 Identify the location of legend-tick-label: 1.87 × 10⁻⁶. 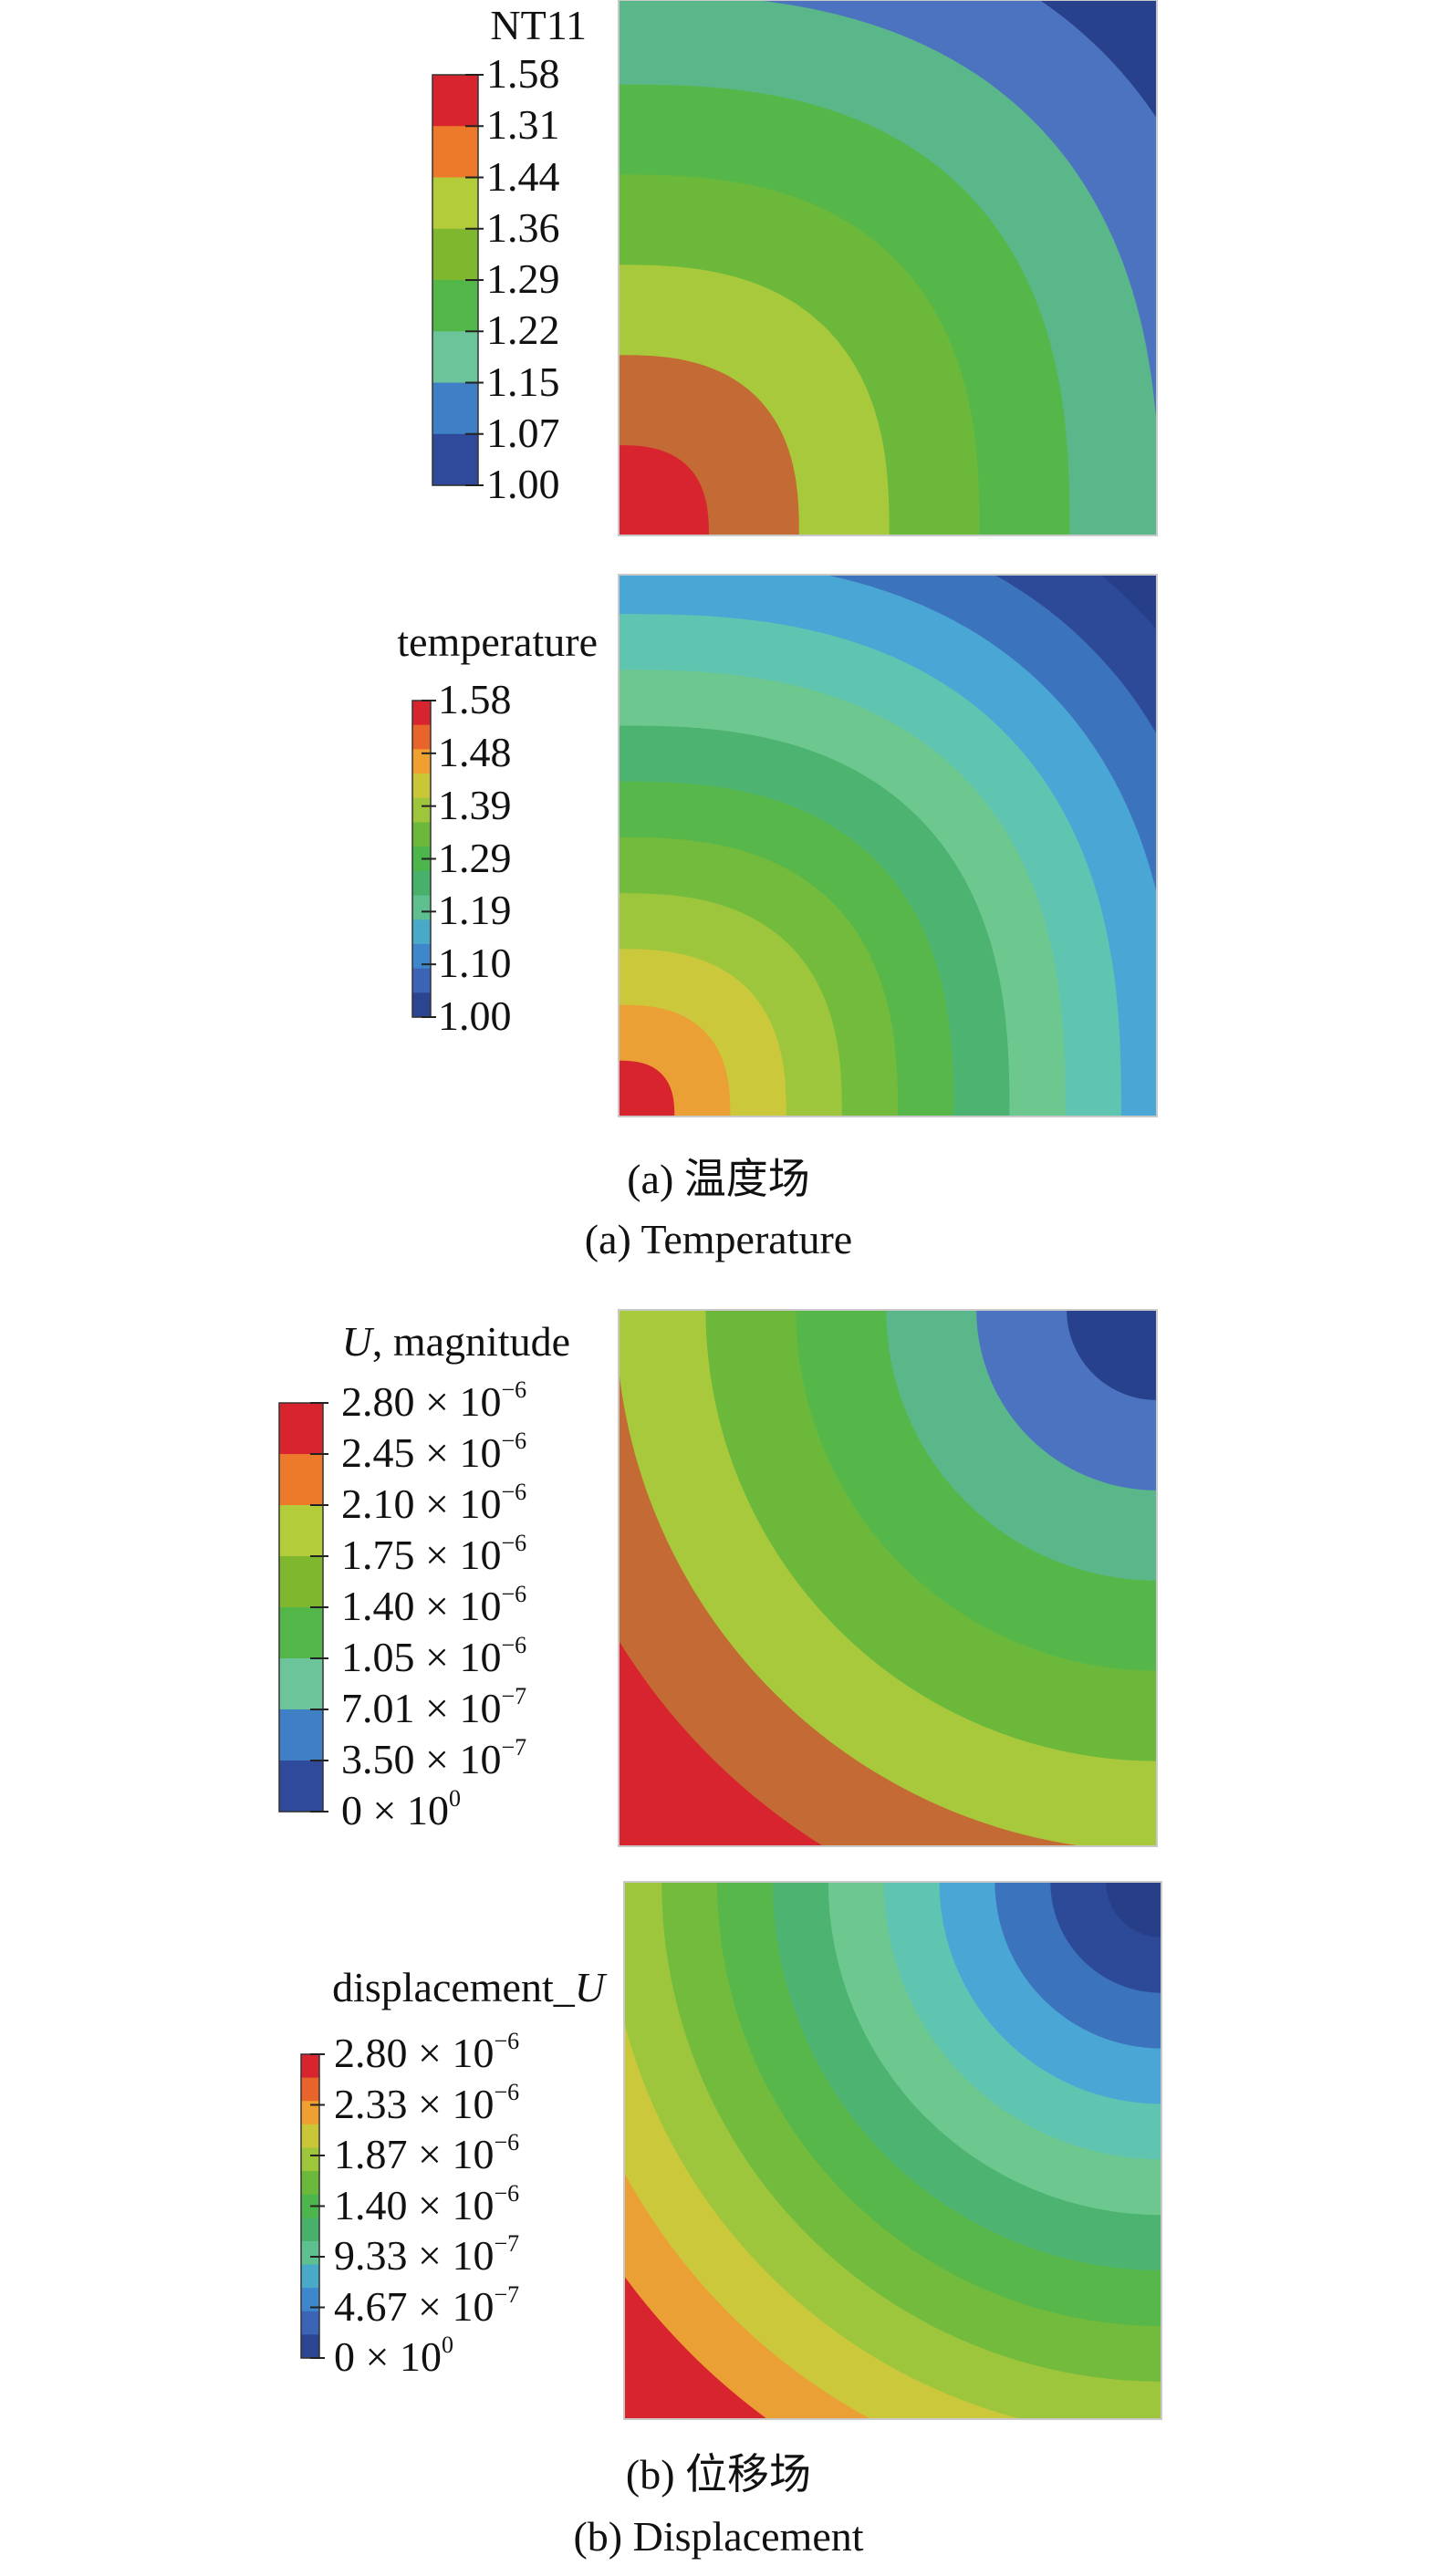
(427, 2153).